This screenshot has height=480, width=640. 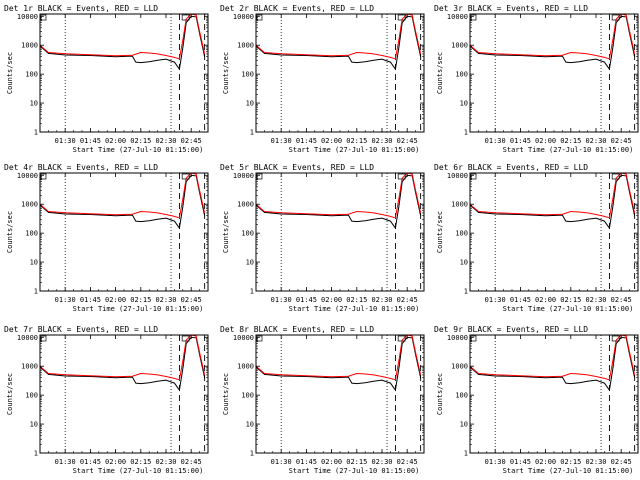 What do you see at coordinates (511, 8) in the screenshot?
I see `panel-title: Det 3r BLACK = Events, RED = LLD` at bounding box center [511, 8].